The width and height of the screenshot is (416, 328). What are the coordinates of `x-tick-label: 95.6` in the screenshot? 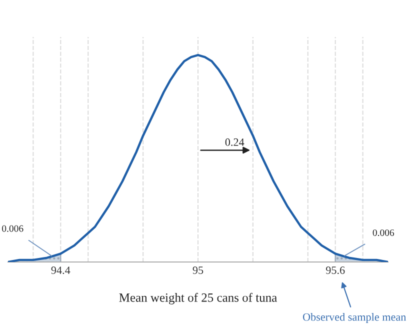 It's located at (335, 270).